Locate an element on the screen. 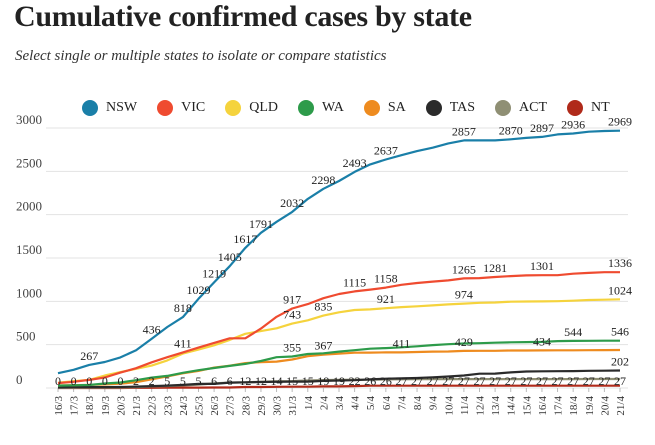  data-label-wa: 355 is located at coordinates (292, 347).